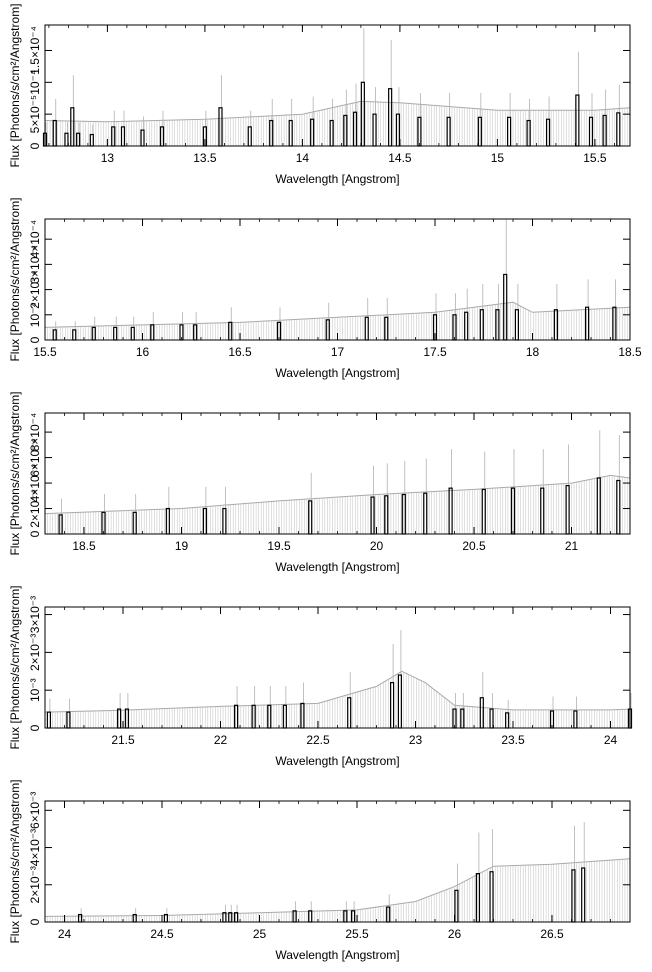  I want to click on x-tick-label: 16.5, so click(240, 352).